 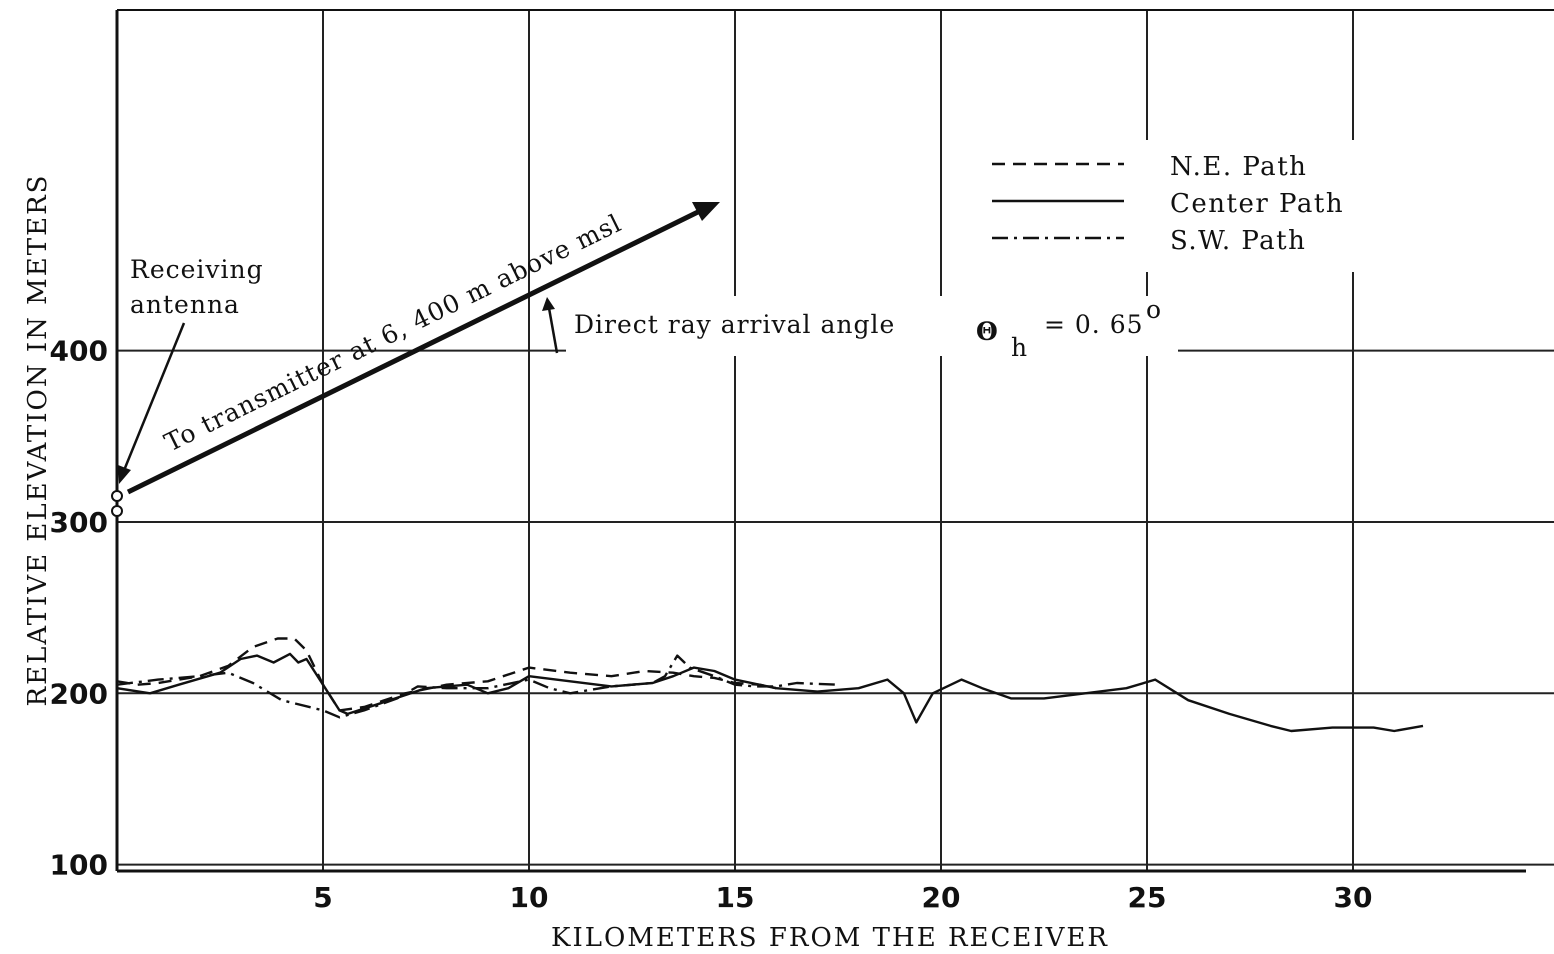 I want to click on legend-label: S.W. Path, so click(x=1238, y=241).